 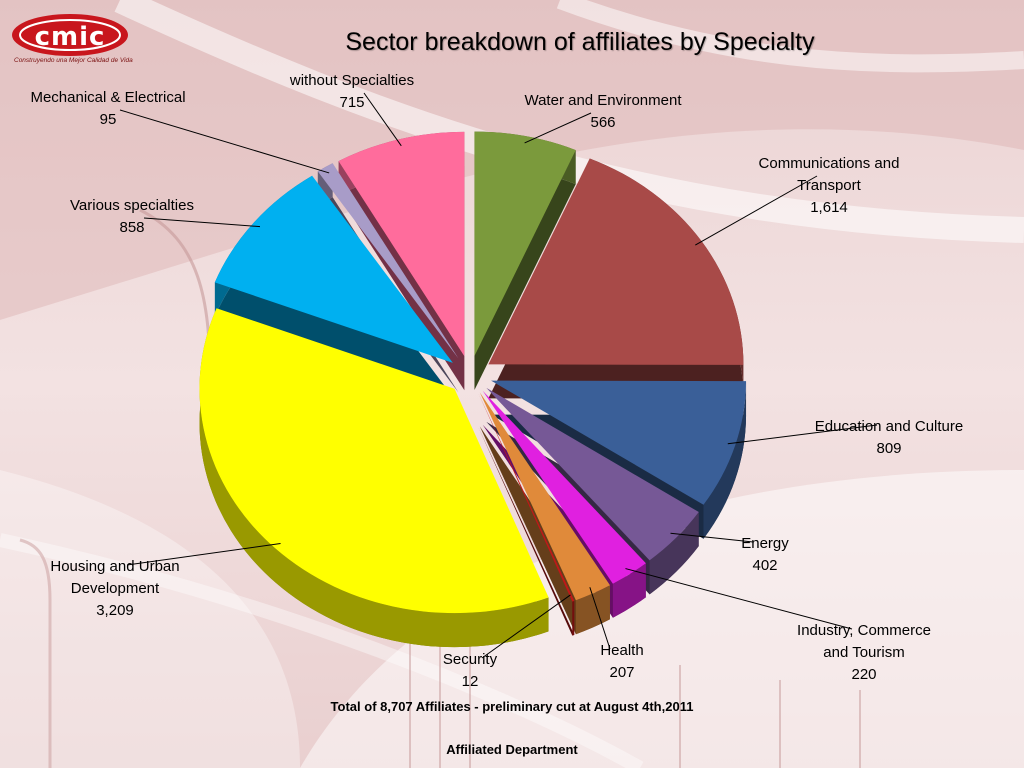 I want to click on slice-label-6: Security, so click(x=470, y=659).